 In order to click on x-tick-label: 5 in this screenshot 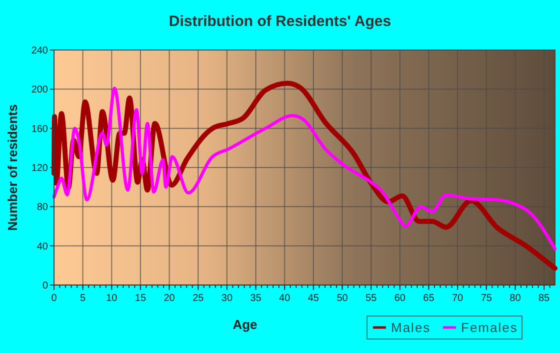, I will do `click(83, 298)`.